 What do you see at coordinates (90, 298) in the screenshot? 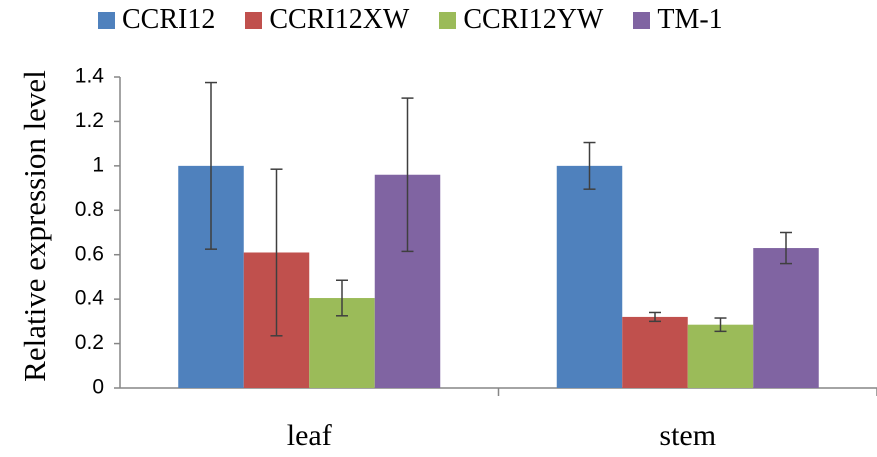
I see `y-tick-label: 0.4` at bounding box center [90, 298].